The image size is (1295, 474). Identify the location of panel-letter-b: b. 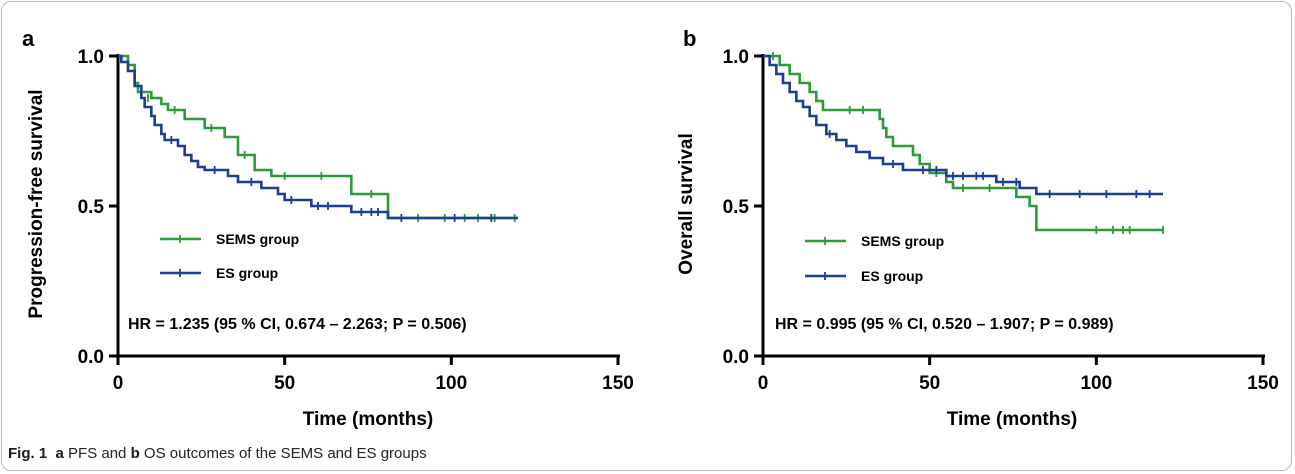
(689, 38).